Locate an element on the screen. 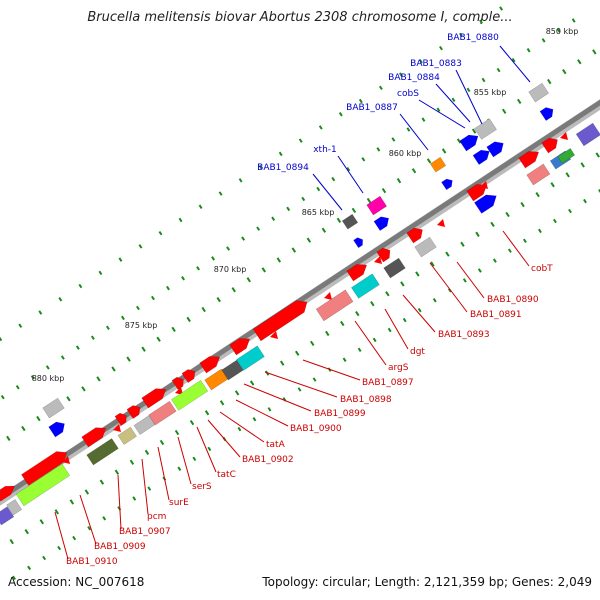  gene-label: BAB1_0900 is located at coordinates (316, 429).